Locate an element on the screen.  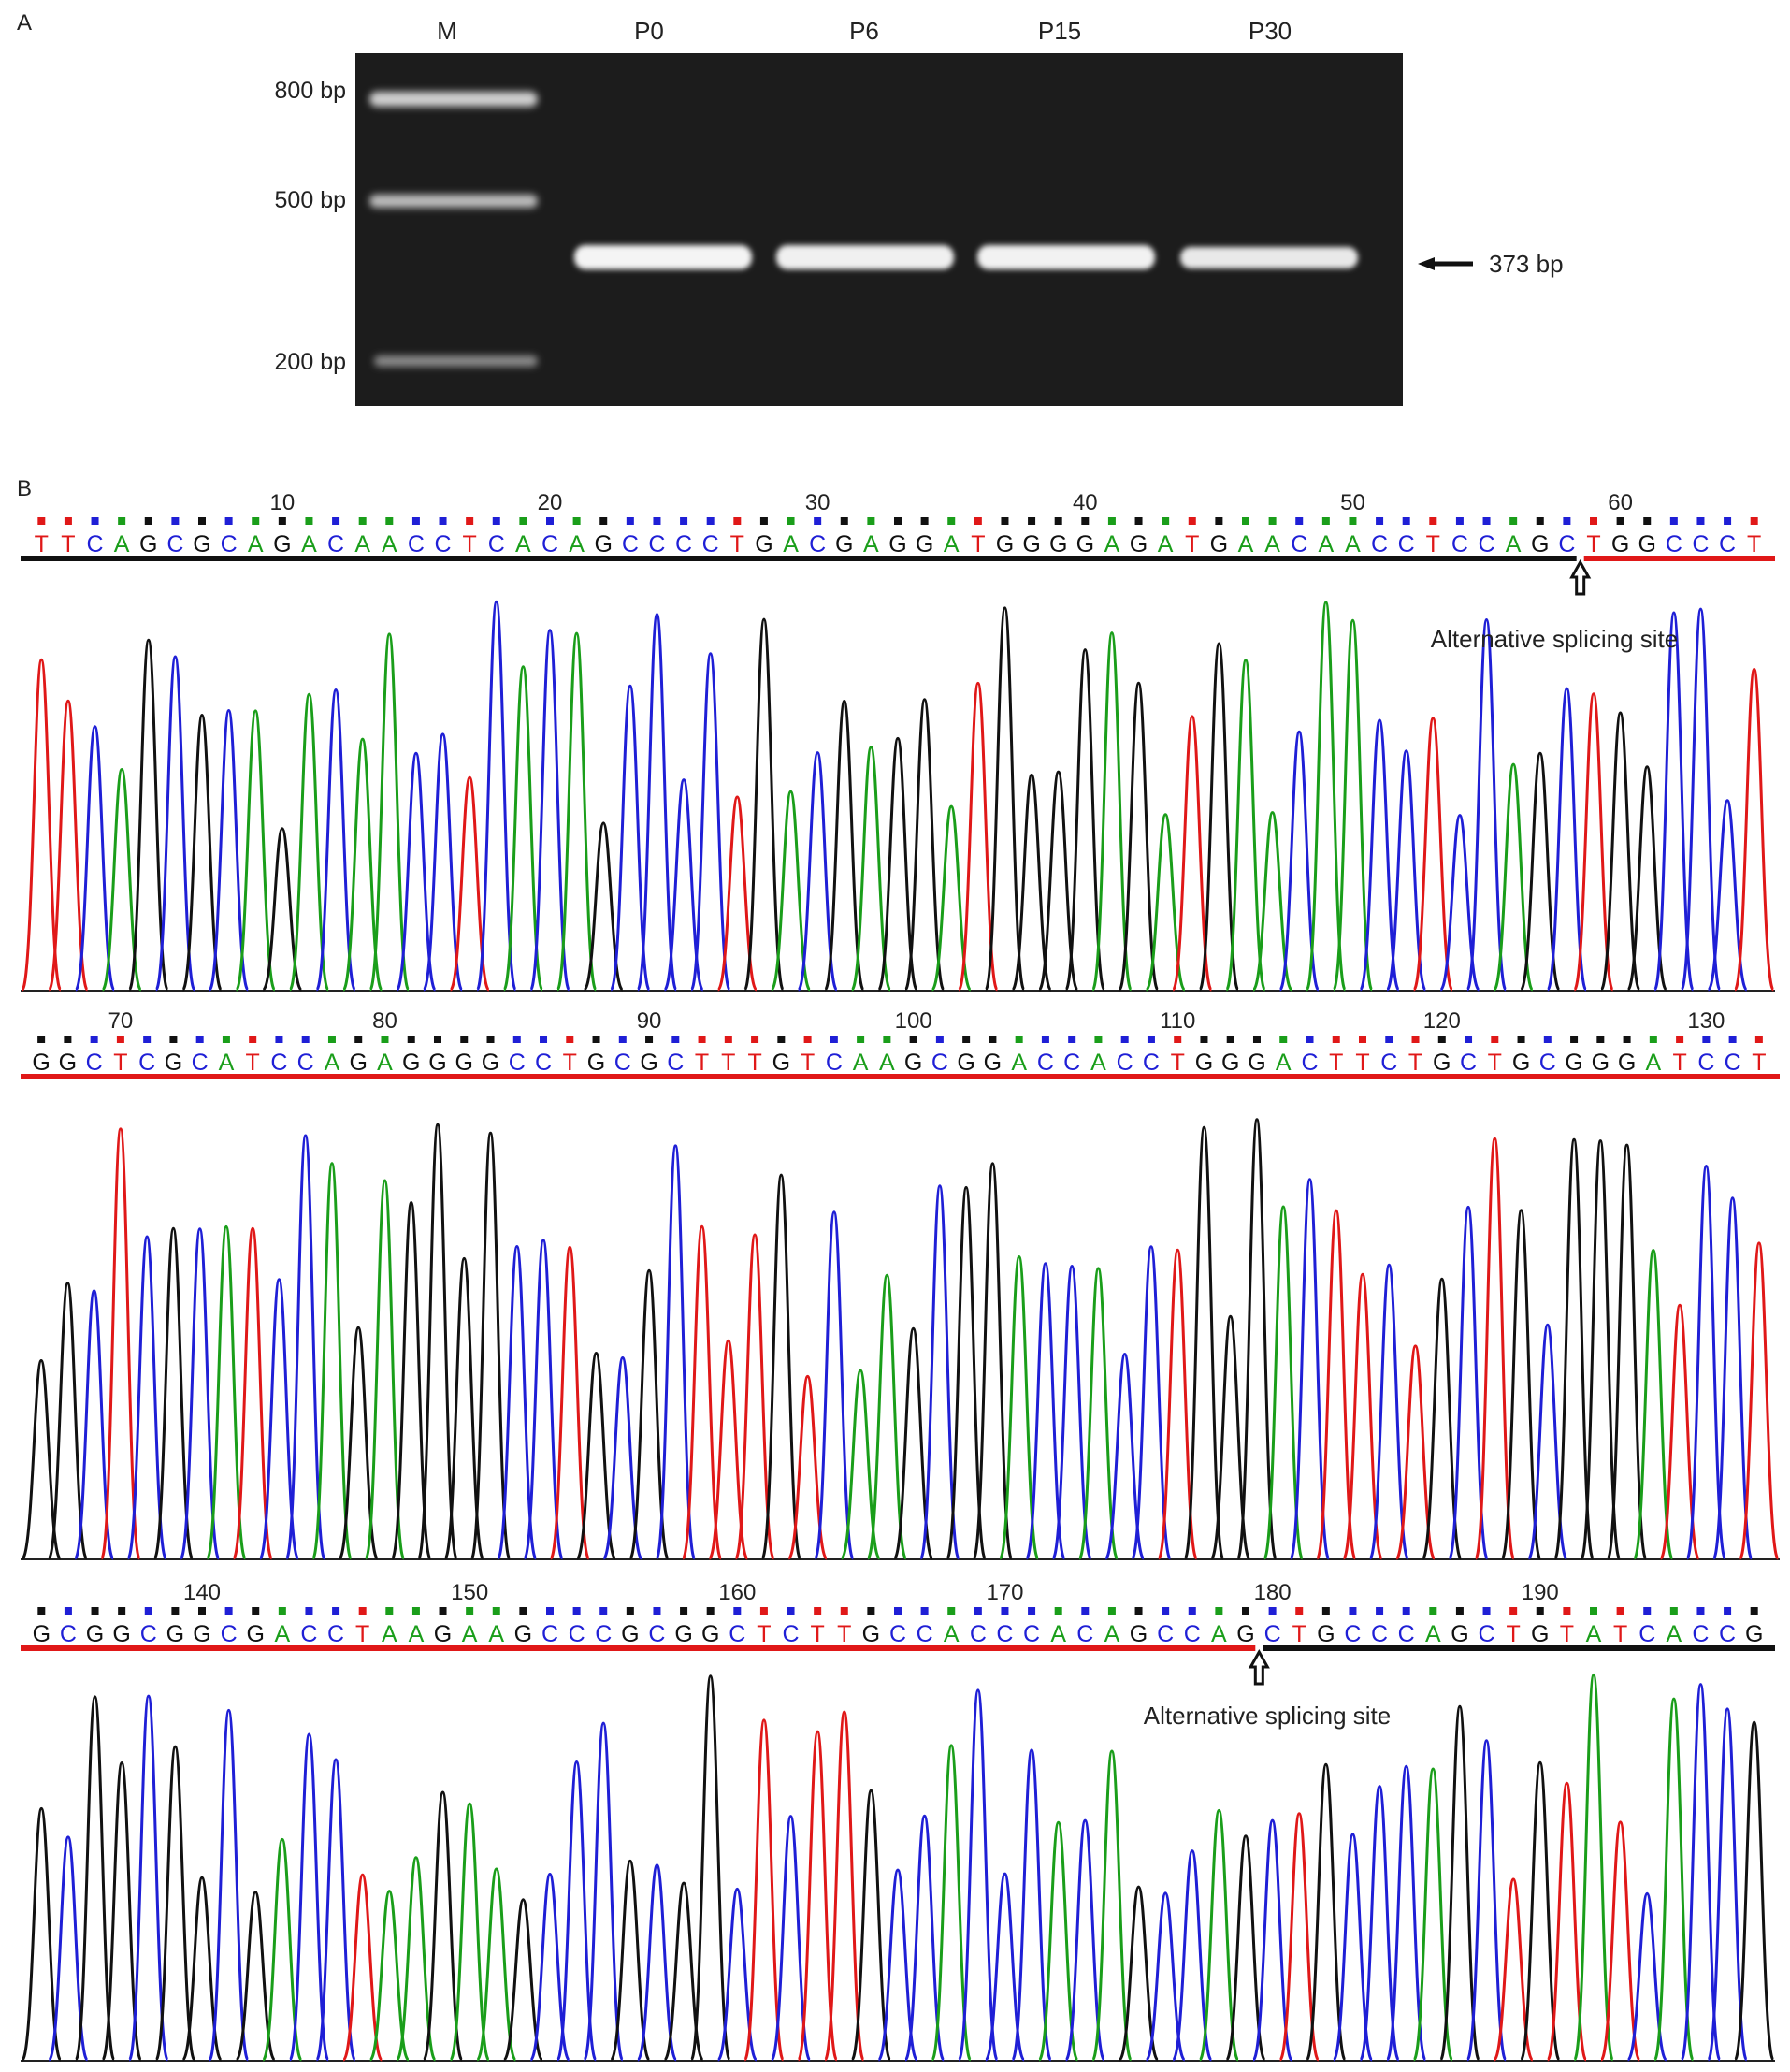
splice-site-label-1: Alternative splicing site is located at coordinates (1554, 639).